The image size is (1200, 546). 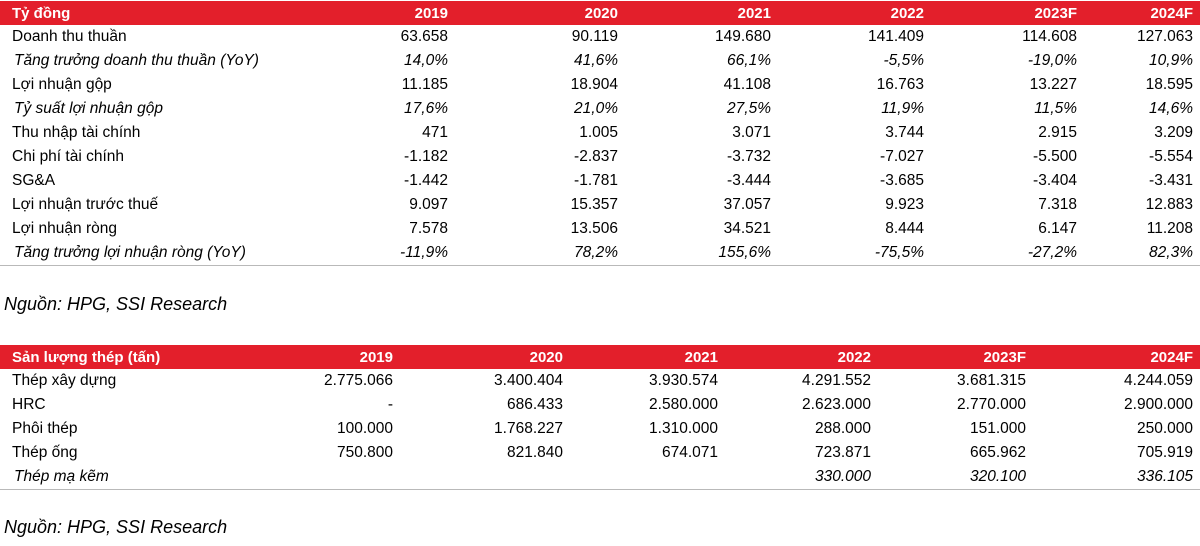 What do you see at coordinates (904, 204) in the screenshot?
I see `income-table-cell: 9.923` at bounding box center [904, 204].